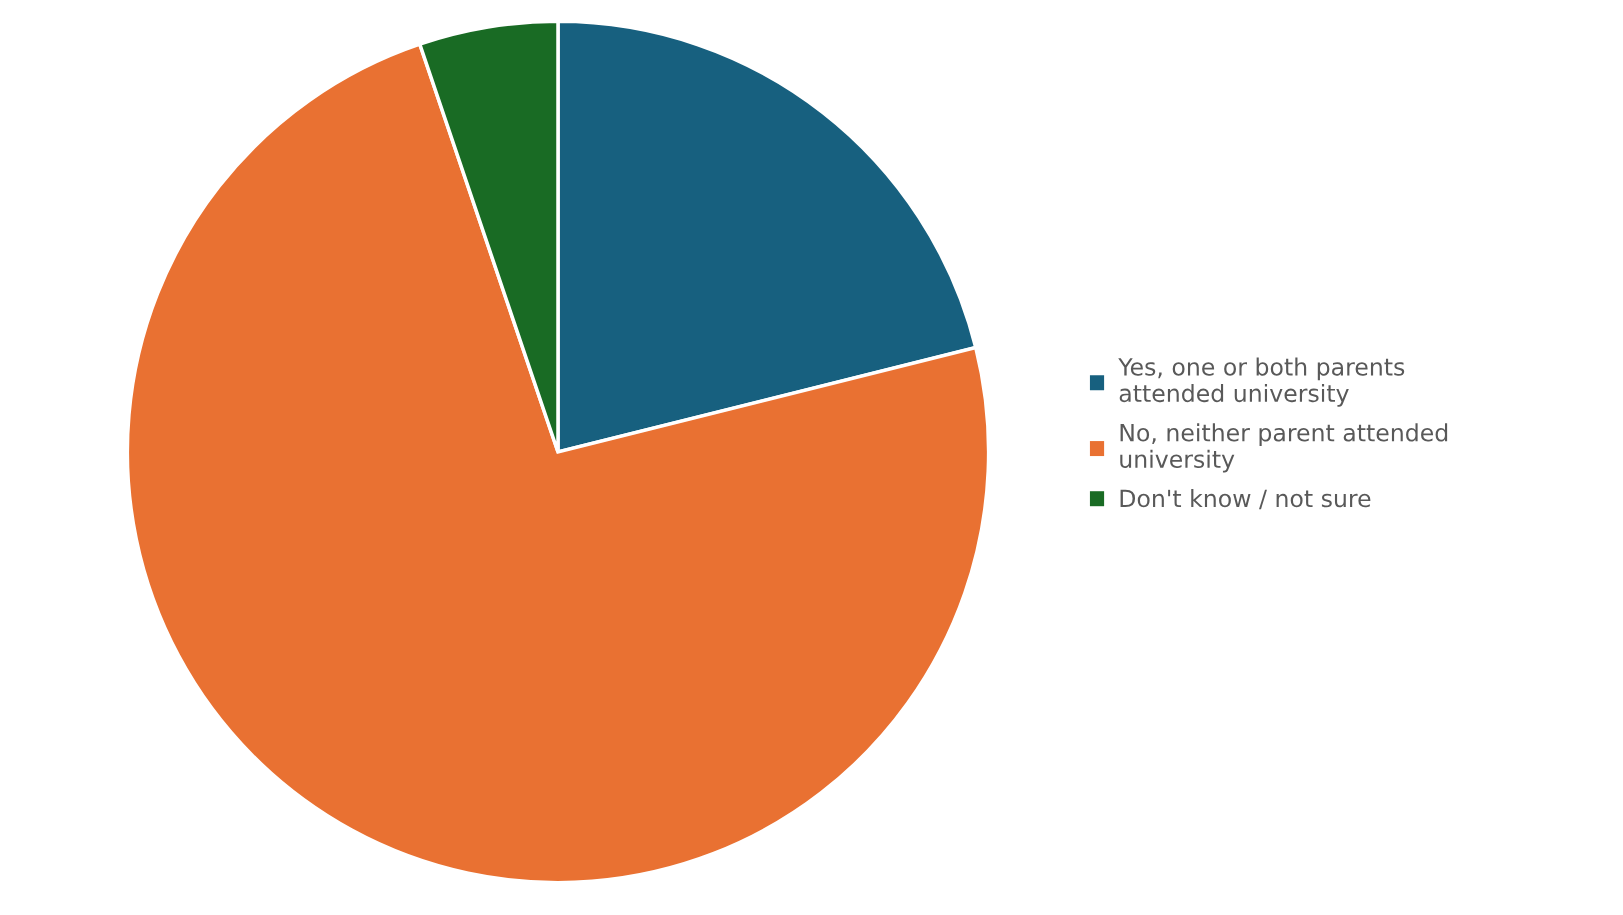 The width and height of the screenshot is (1623, 915). I want to click on legend-label: No, neither parent attended university, so click(1284, 448).